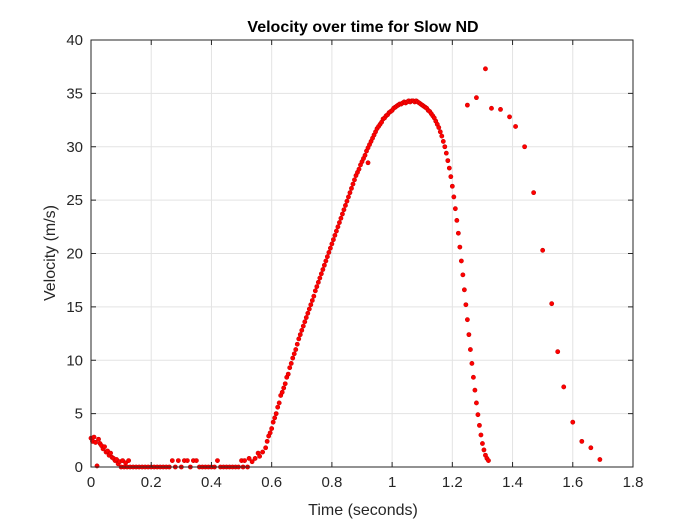 Image resolution: width=700 pixels, height=525 pixels. Describe the element at coordinates (74, 360) in the screenshot. I see `y-tick-label: 10` at that location.